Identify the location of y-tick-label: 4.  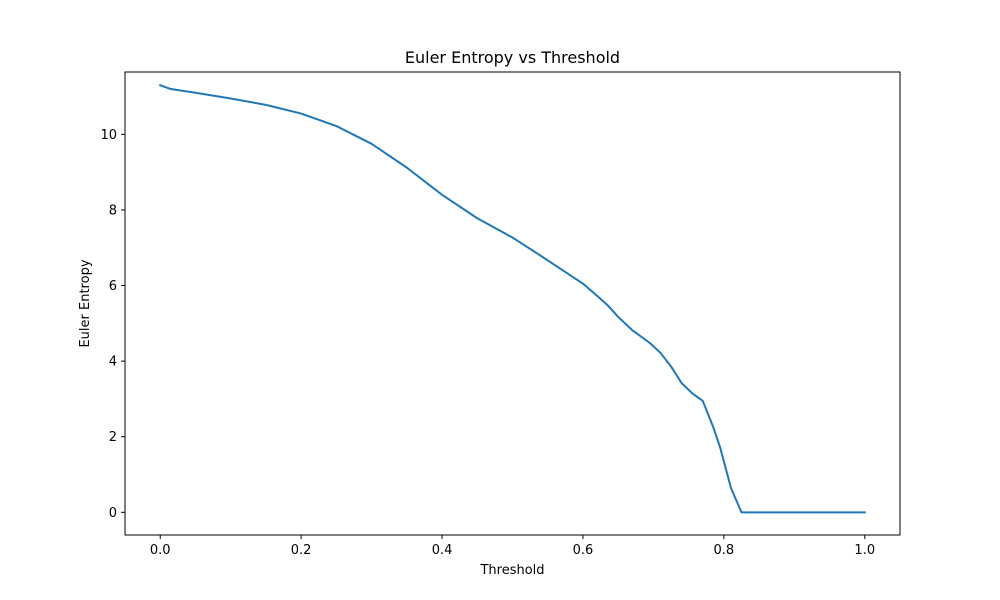
(113, 362).